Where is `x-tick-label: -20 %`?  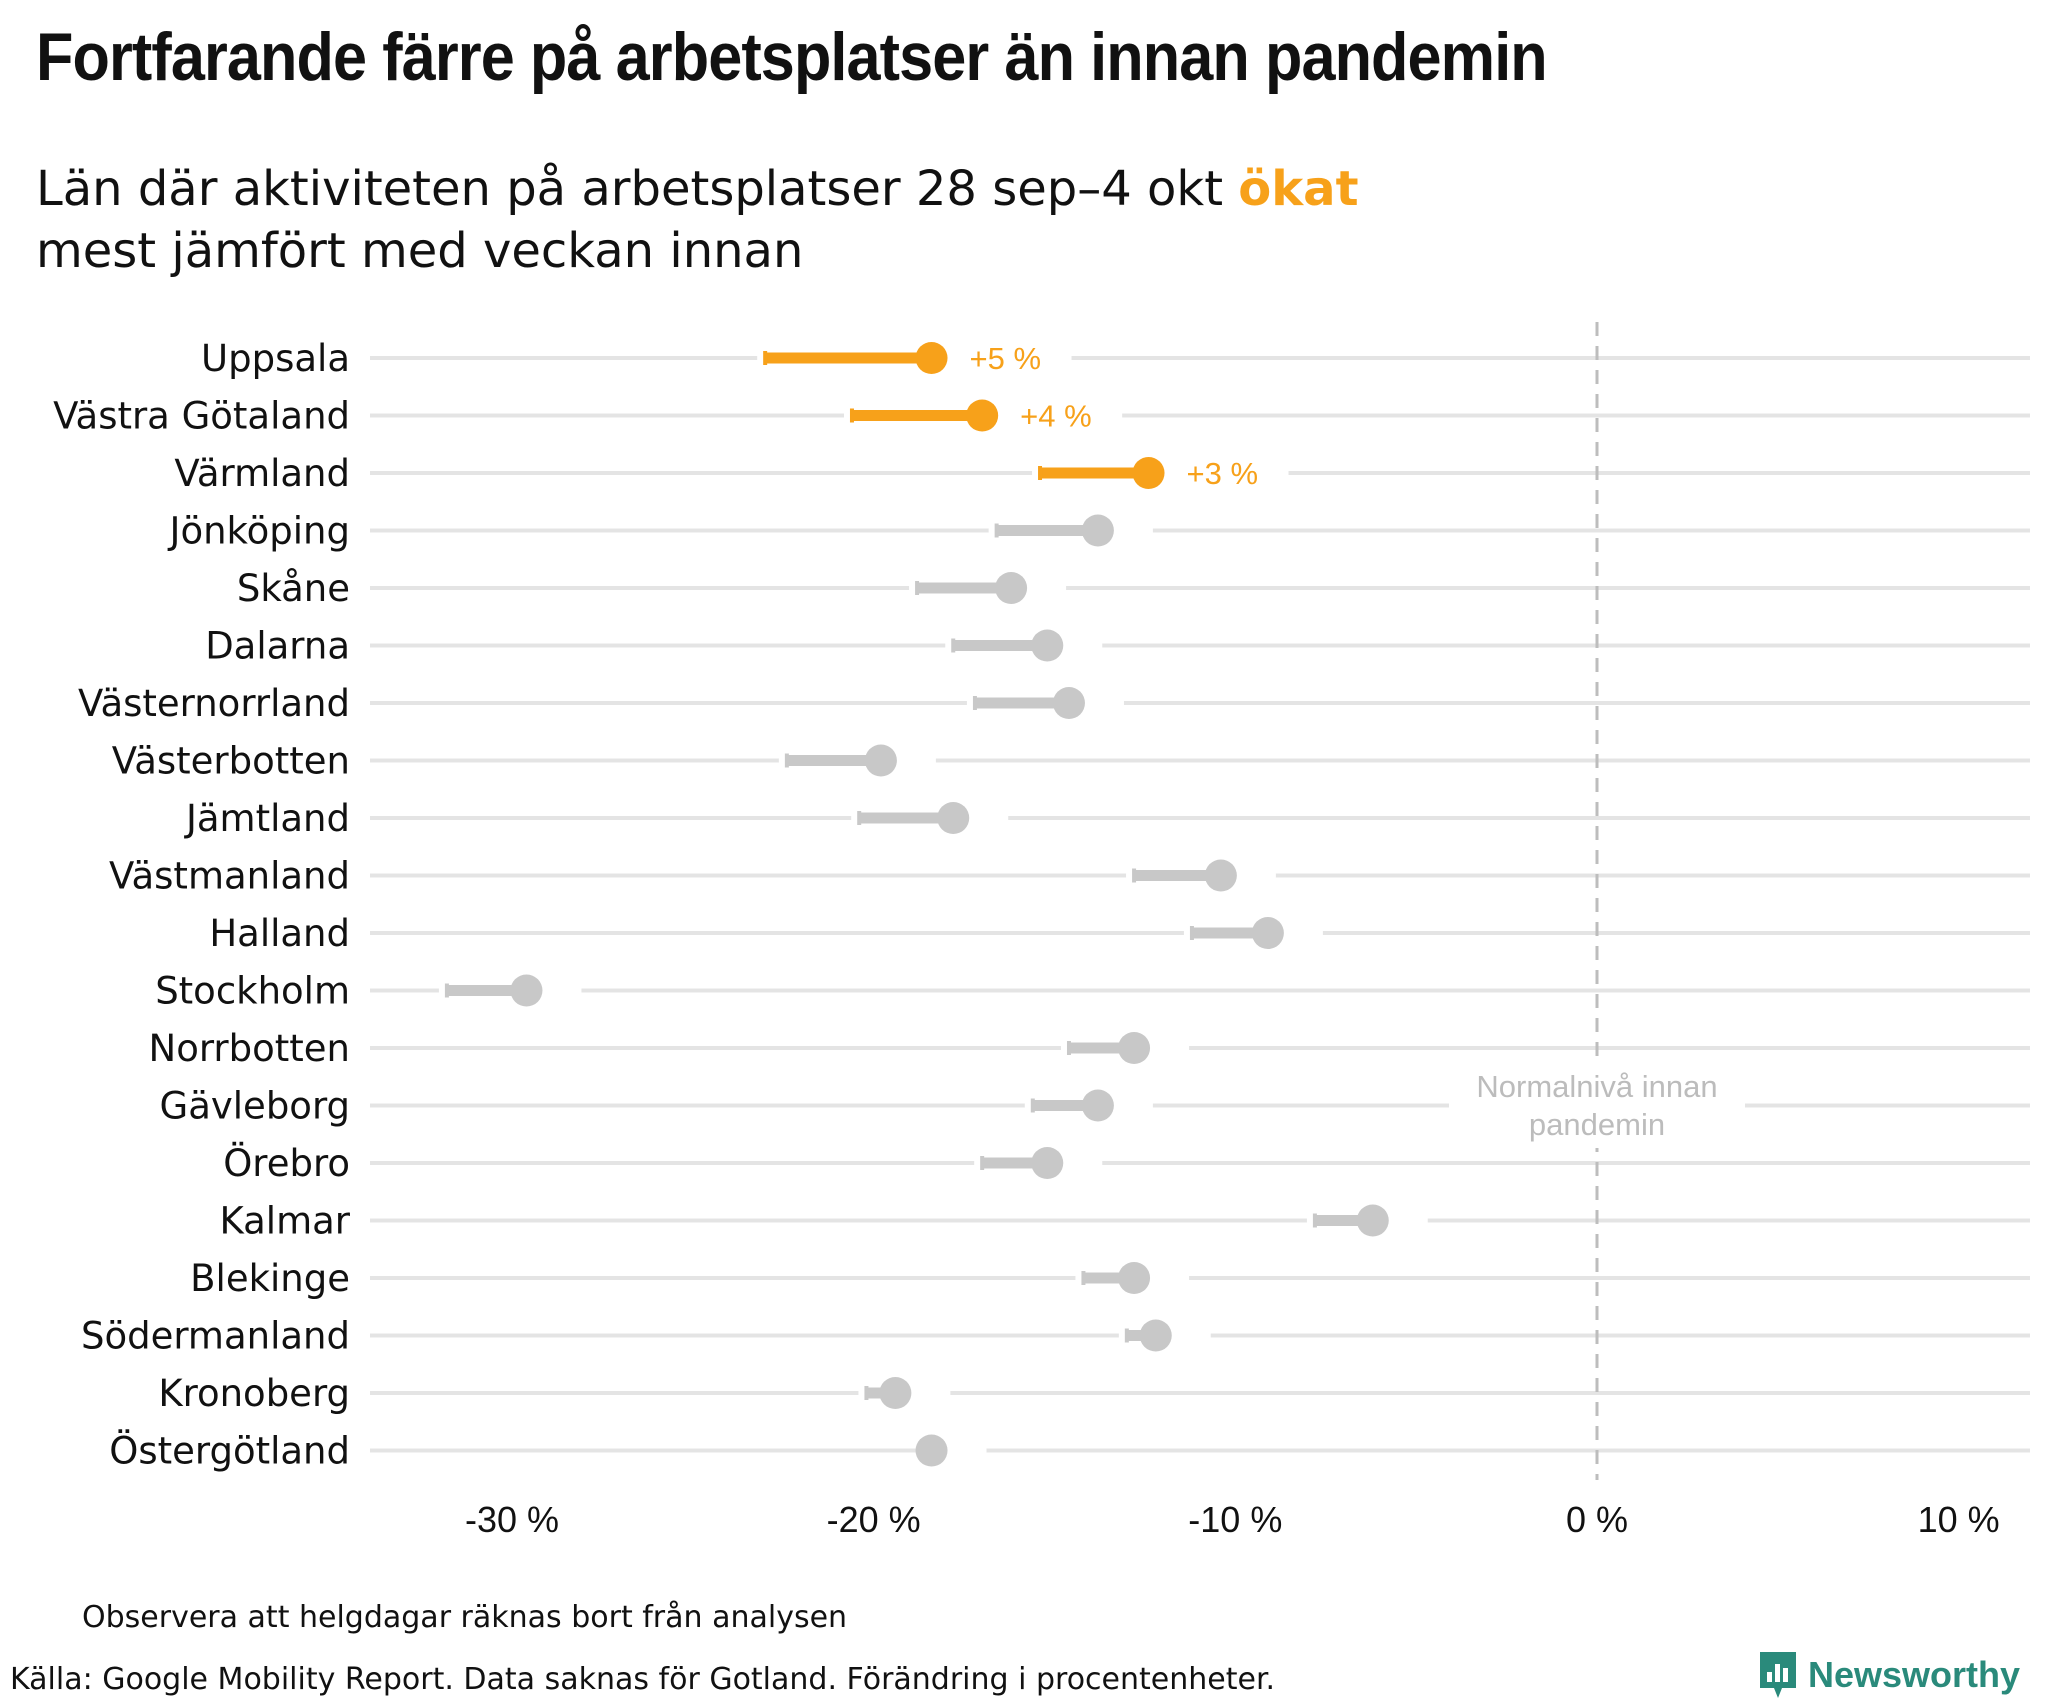
x-tick-label: -20 % is located at coordinates (874, 1519).